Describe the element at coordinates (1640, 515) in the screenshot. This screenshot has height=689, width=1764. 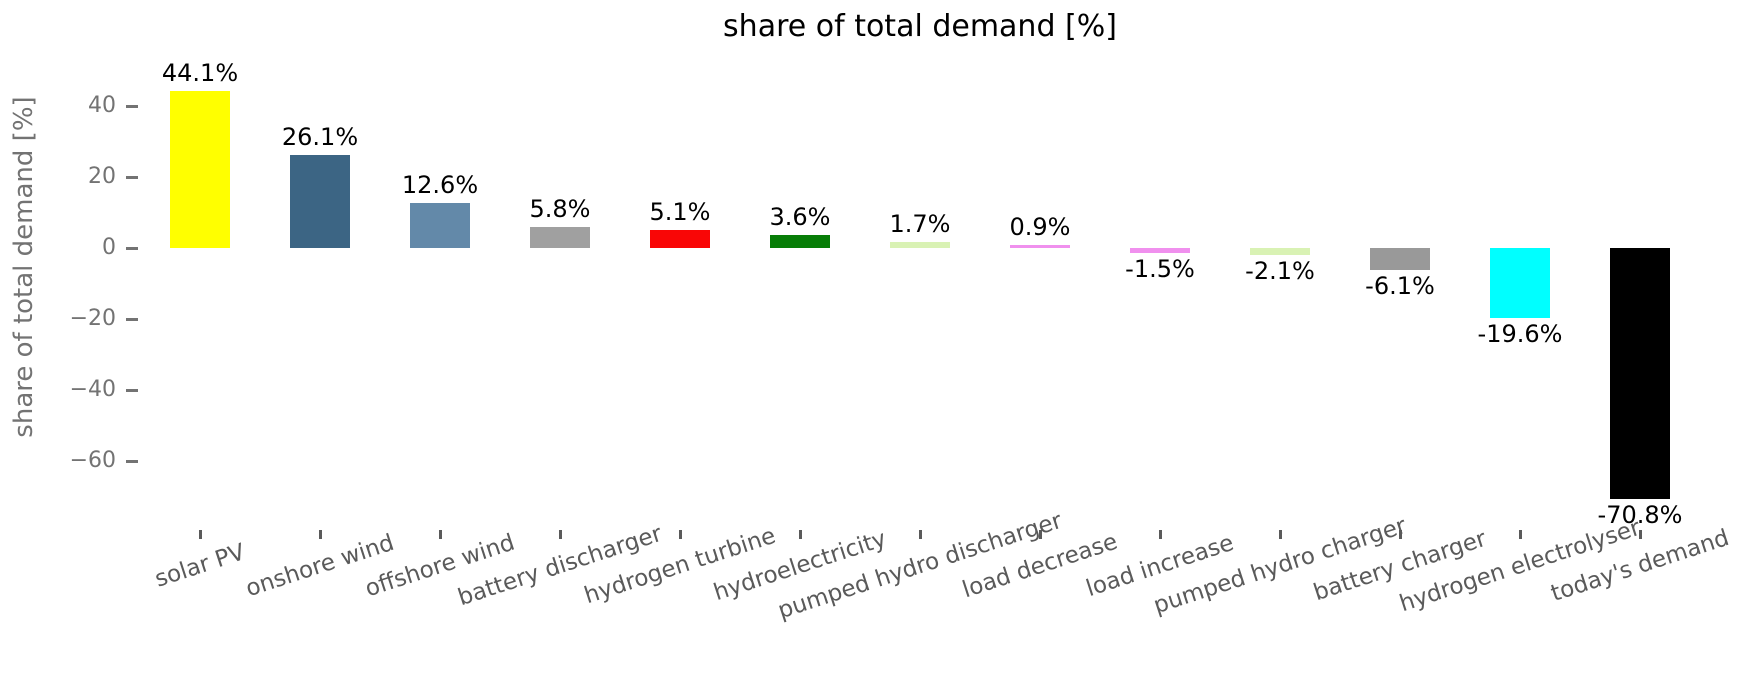
I see `bar-value-label-today-s-demand: -70.8%` at that location.